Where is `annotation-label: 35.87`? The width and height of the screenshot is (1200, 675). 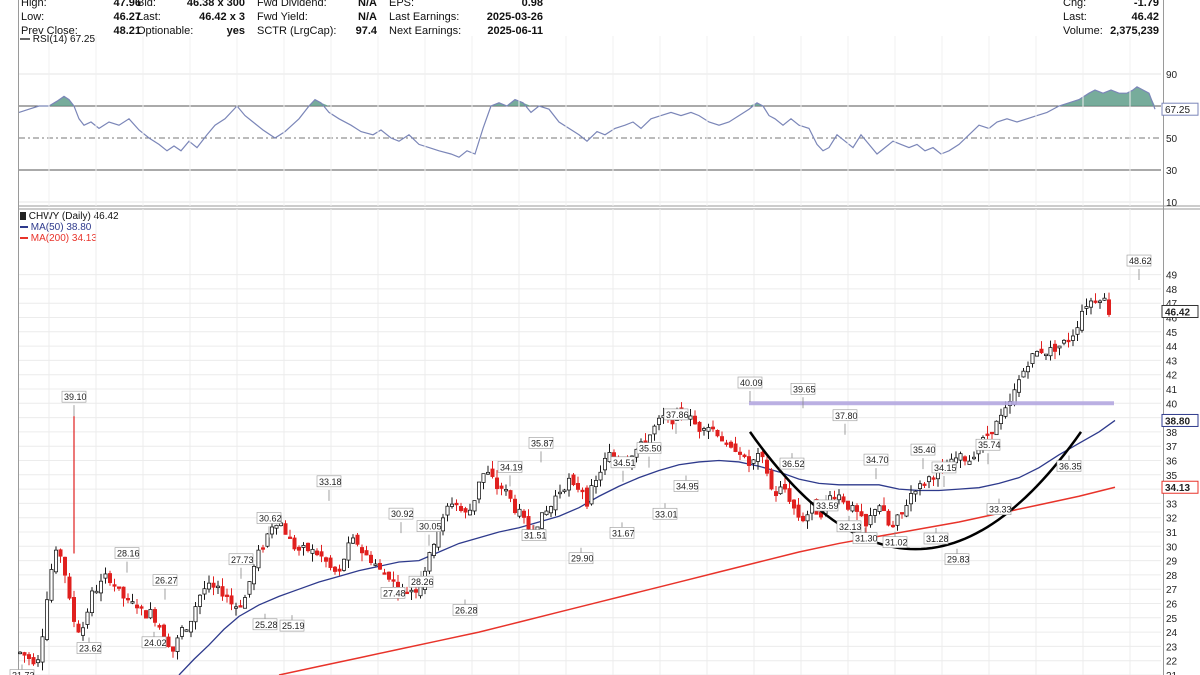 annotation-label: 35.87 is located at coordinates (542, 443).